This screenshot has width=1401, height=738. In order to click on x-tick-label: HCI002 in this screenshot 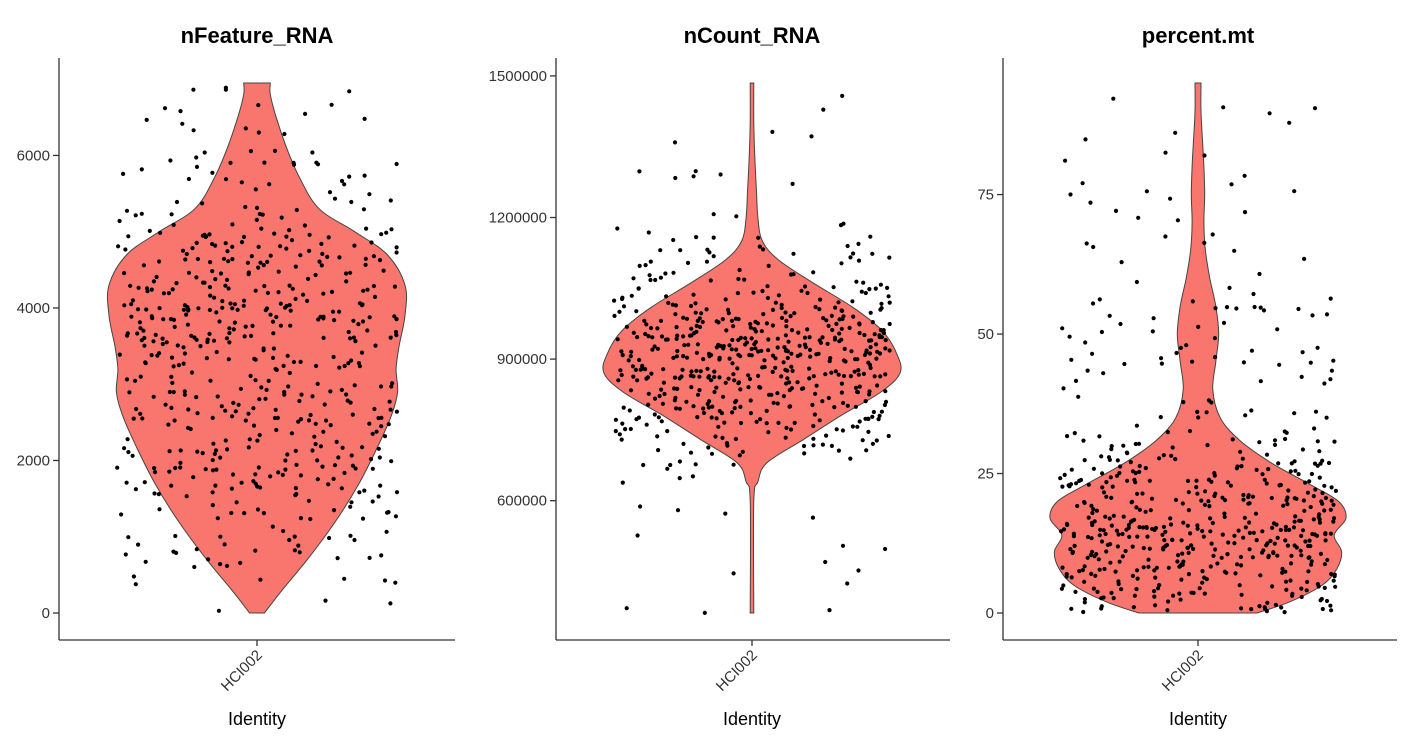, I will do `click(737, 671)`.